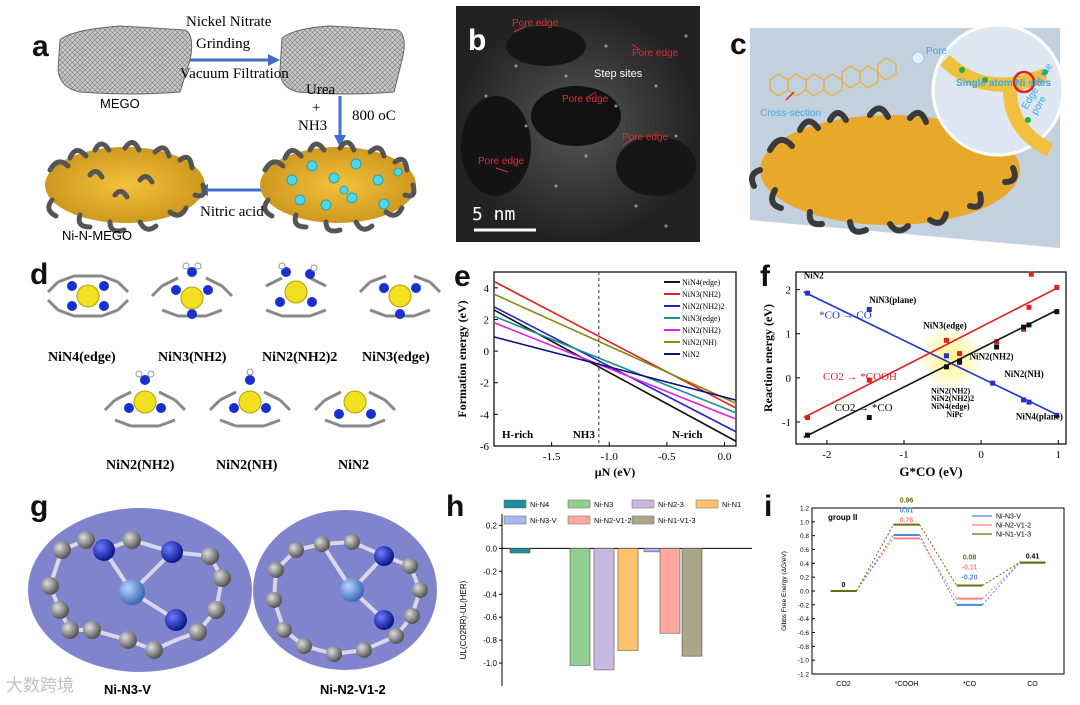  What do you see at coordinates (120, 103) in the screenshot?
I see `mego-label: MEGO` at bounding box center [120, 103].